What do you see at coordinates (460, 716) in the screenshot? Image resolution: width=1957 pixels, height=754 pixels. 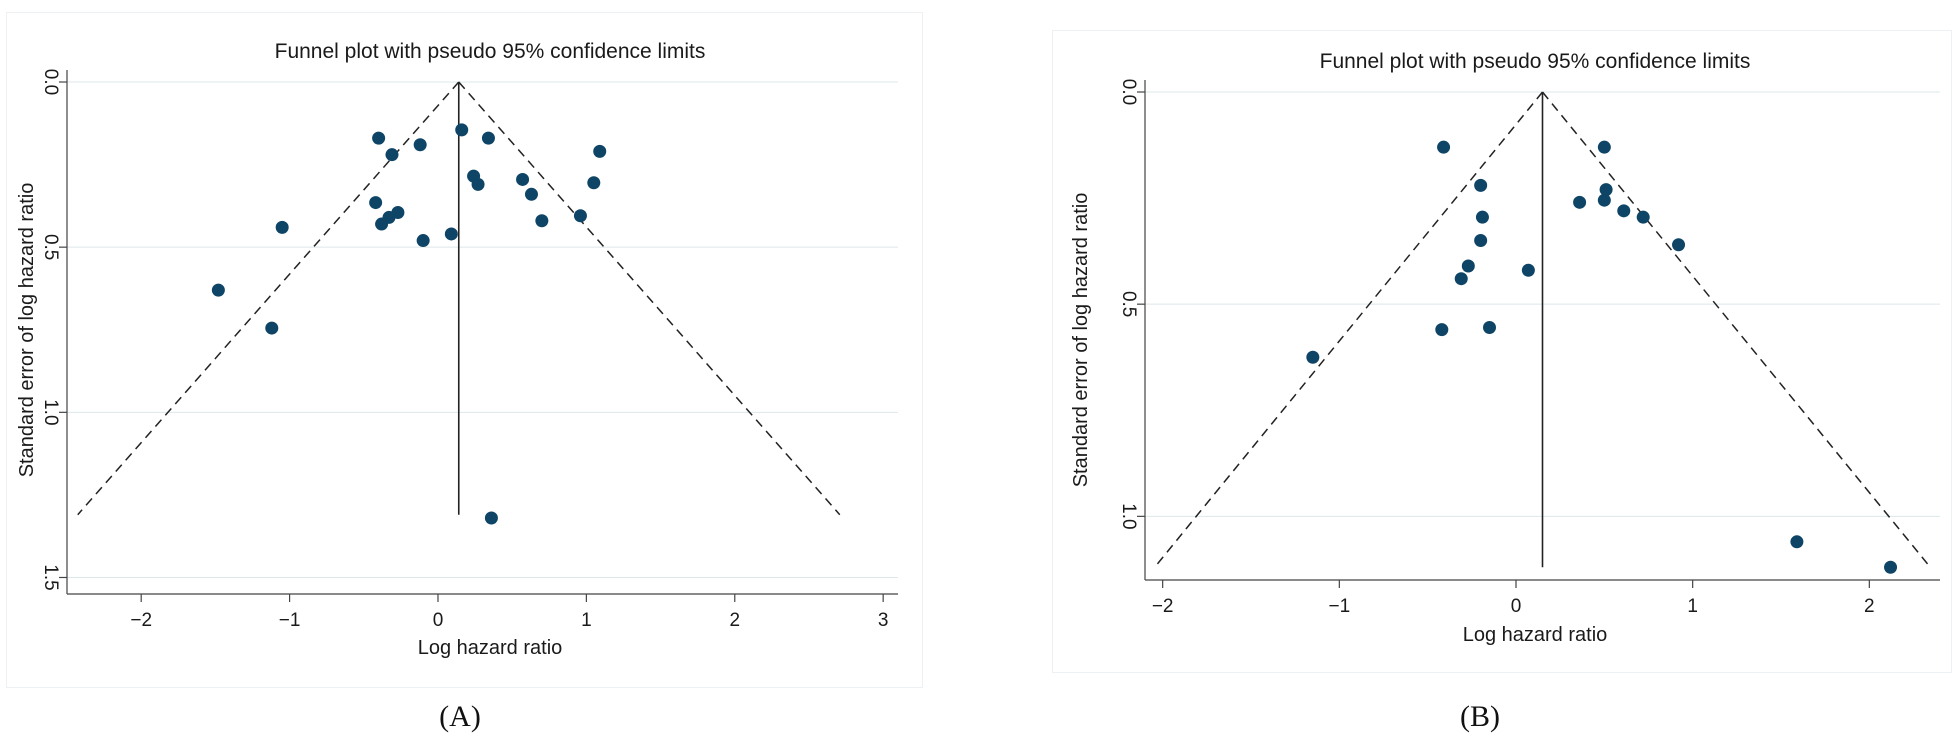 I see `panel-label-a: (A)` at bounding box center [460, 716].